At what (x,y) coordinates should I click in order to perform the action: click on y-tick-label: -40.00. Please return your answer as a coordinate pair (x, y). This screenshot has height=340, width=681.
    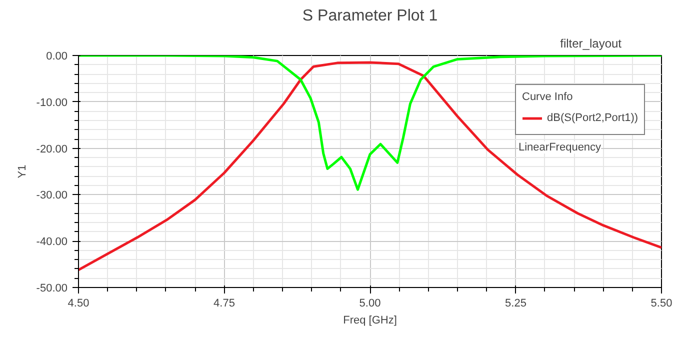
    Looking at the image, I should click on (52, 242).